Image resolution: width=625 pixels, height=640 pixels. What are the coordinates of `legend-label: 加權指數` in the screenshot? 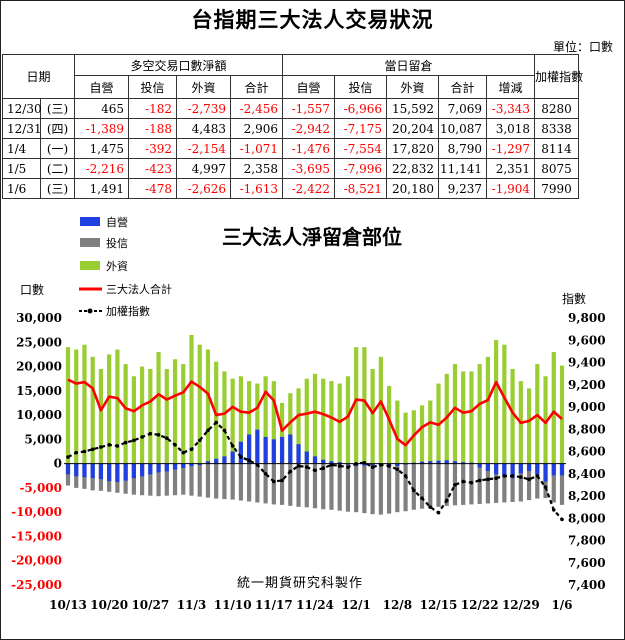 It's located at (128, 311).